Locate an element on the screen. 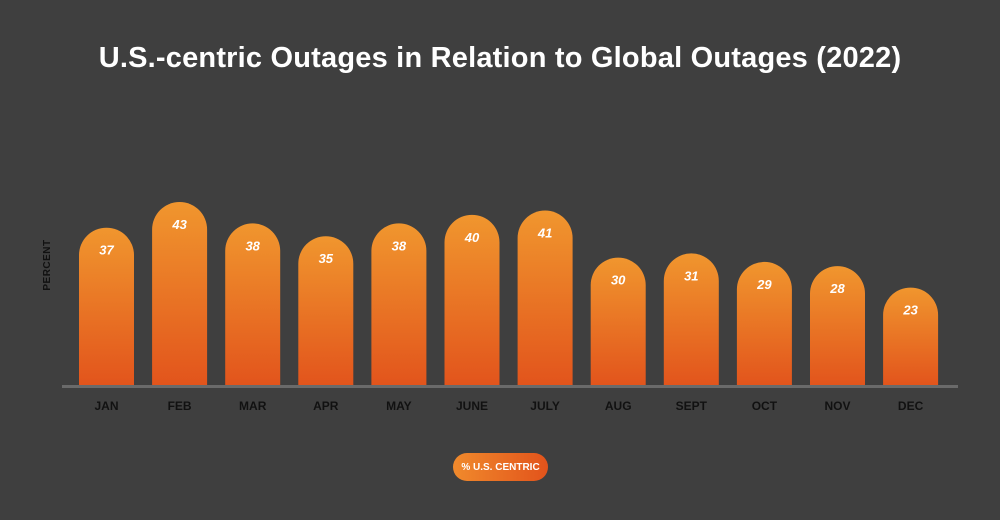 The width and height of the screenshot is (1000, 520). bar-jan is located at coordinates (106, 306).